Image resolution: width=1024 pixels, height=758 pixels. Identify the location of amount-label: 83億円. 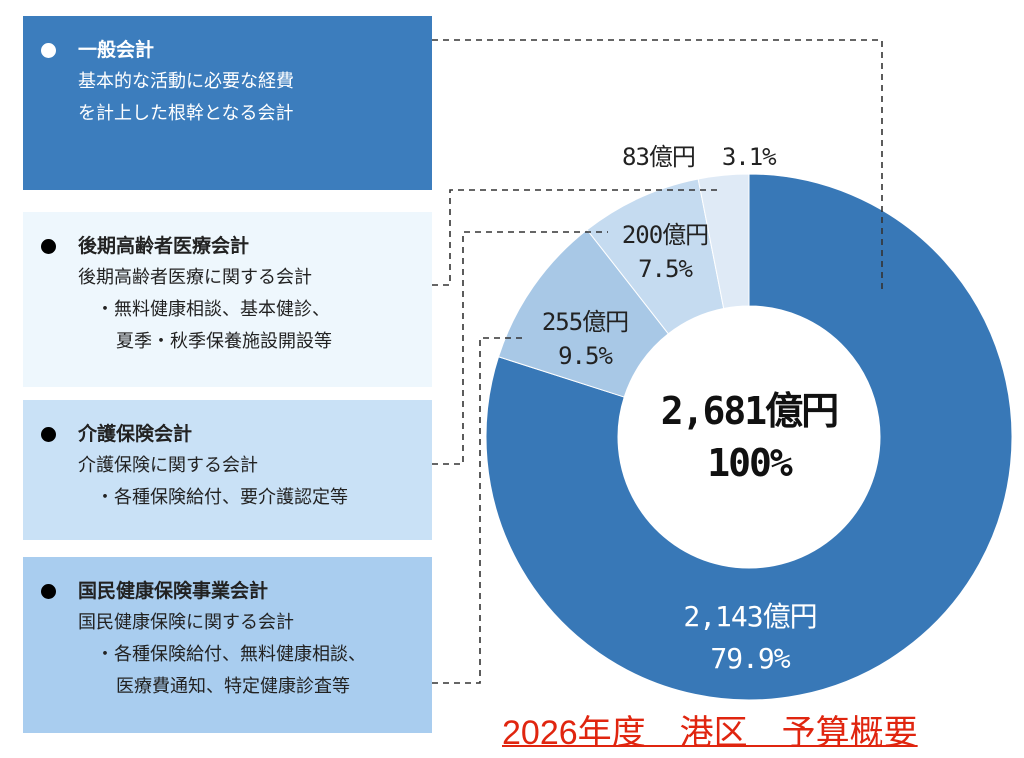
(659, 157).